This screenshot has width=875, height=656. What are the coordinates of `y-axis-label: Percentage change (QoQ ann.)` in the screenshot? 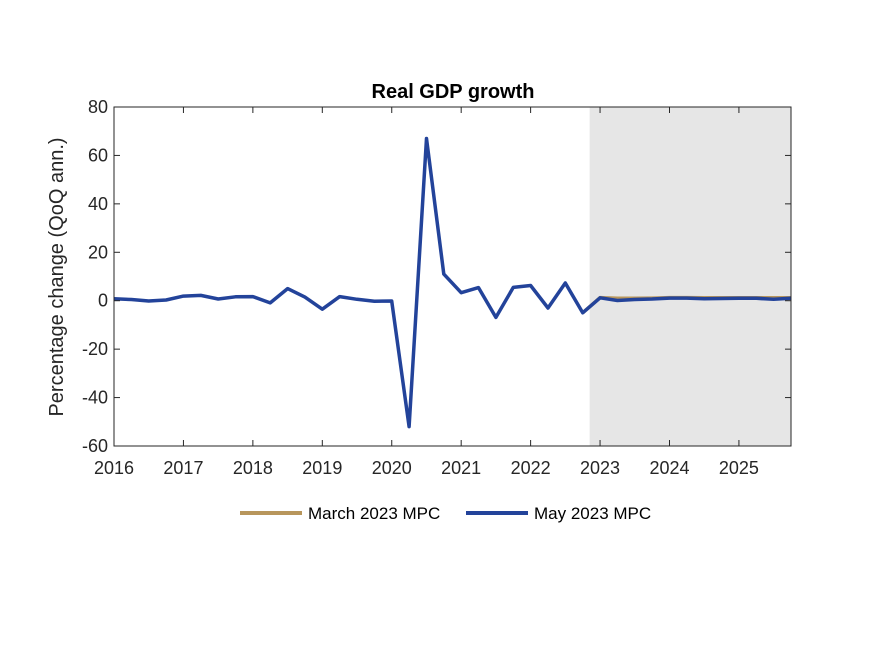 It's located at (57, 276).